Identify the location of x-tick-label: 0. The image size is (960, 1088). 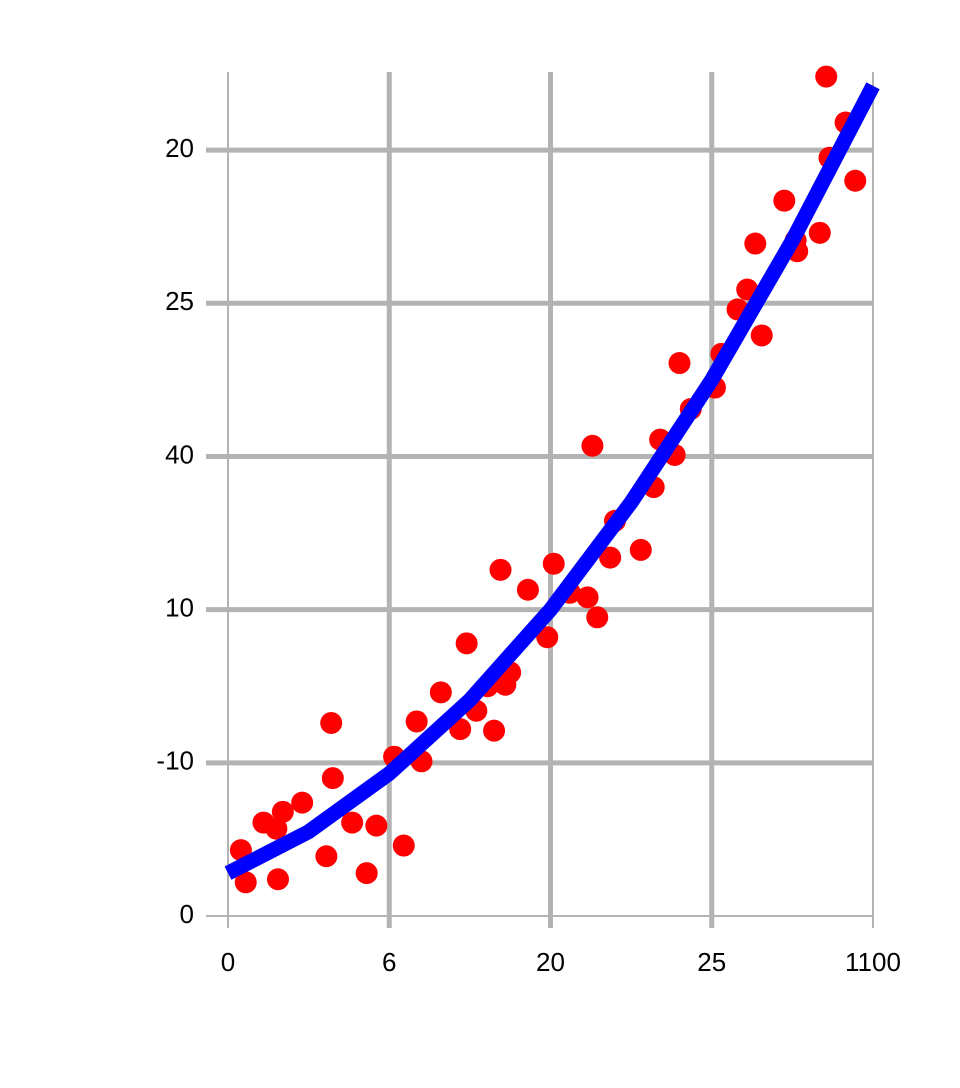
(228, 962).